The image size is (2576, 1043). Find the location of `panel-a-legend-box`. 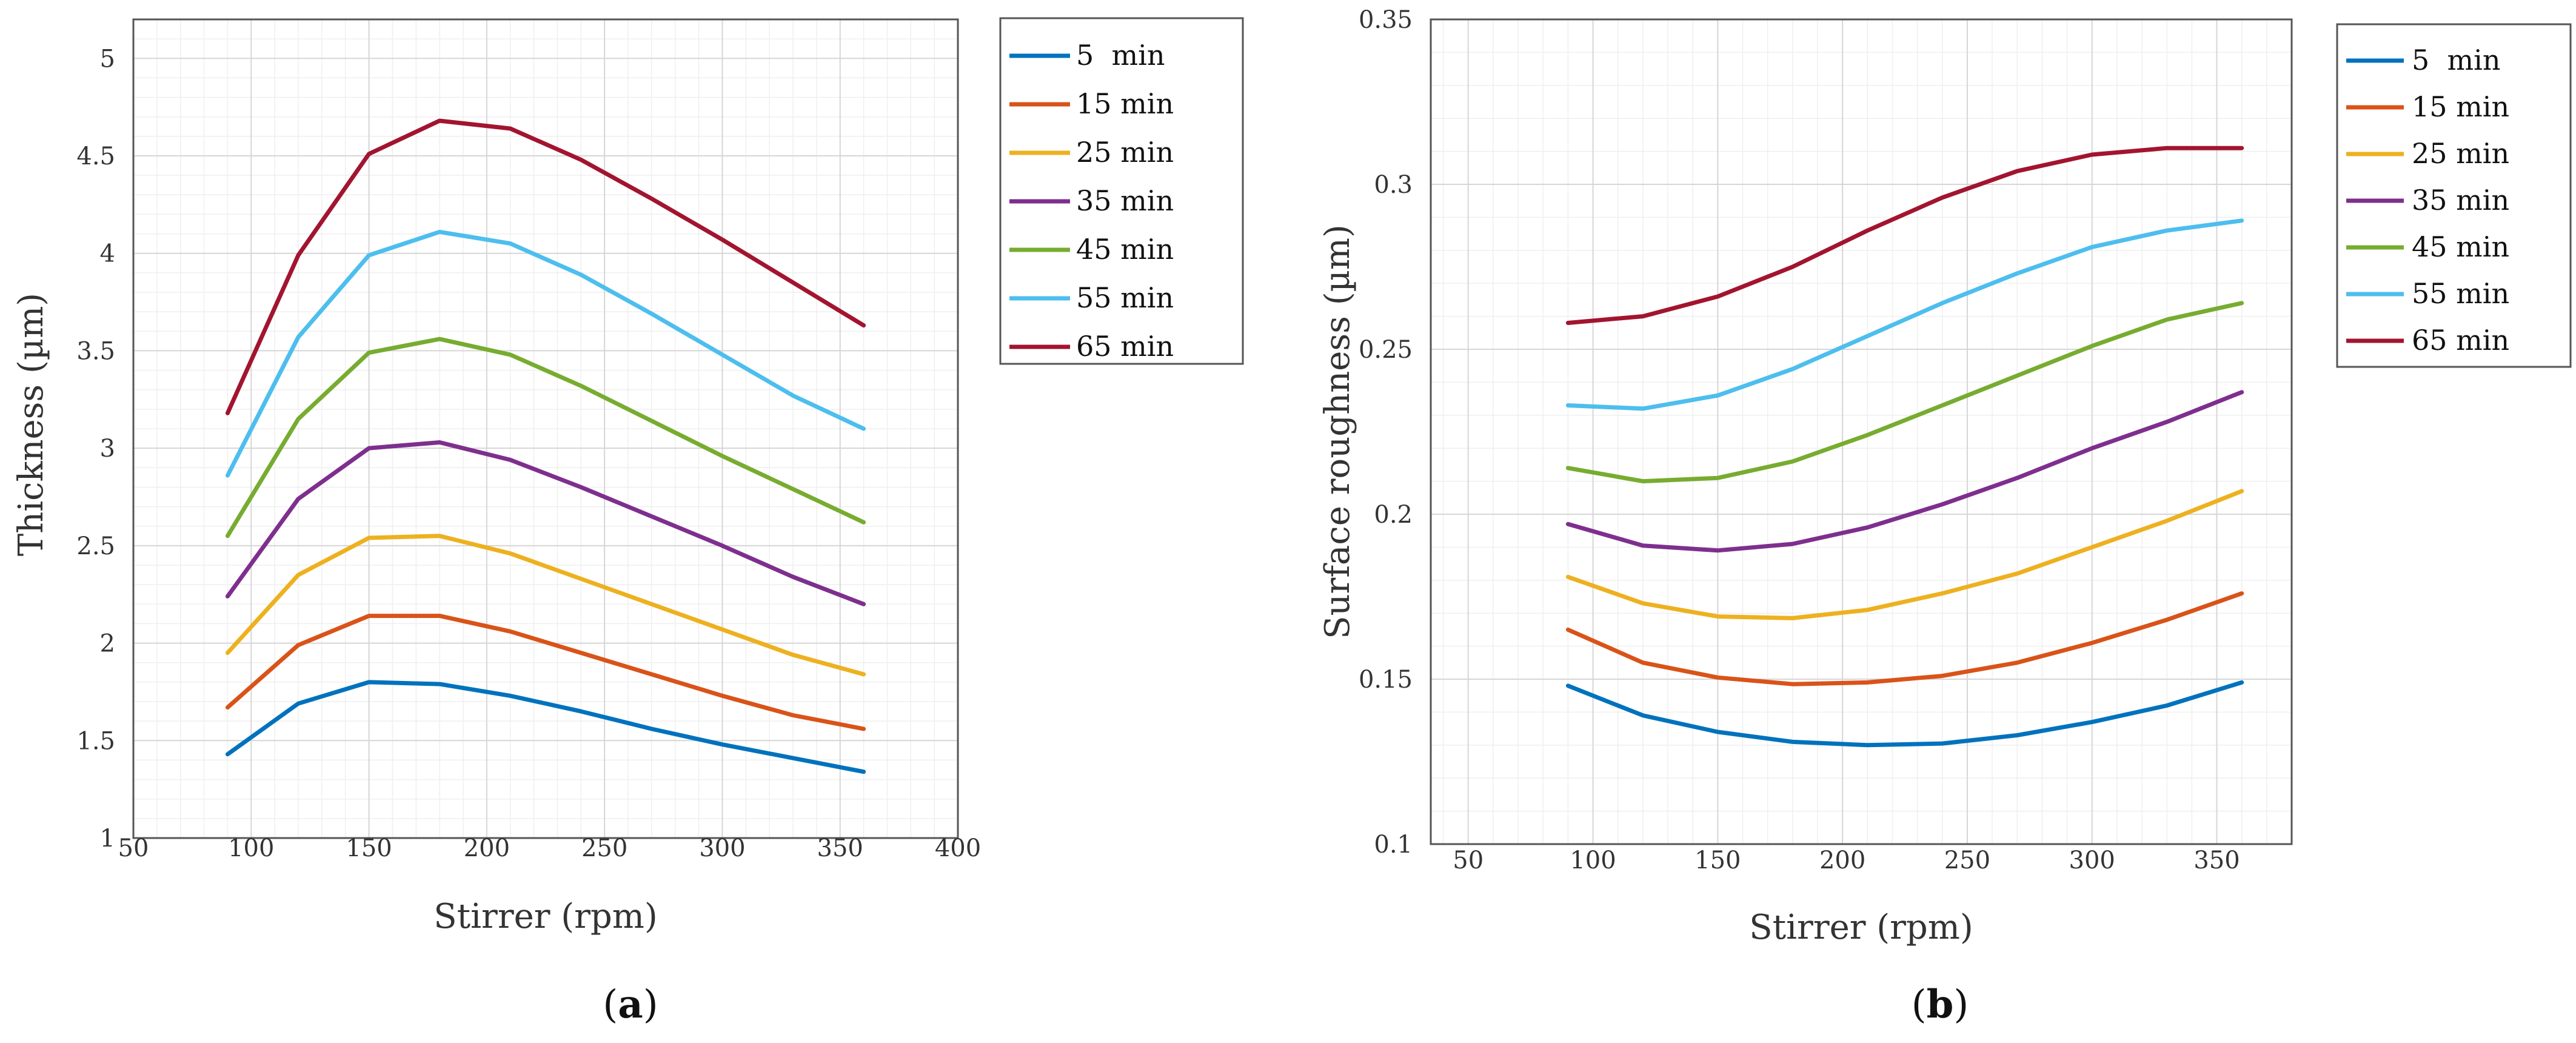

panel-a-legend-box is located at coordinates (1121, 191).